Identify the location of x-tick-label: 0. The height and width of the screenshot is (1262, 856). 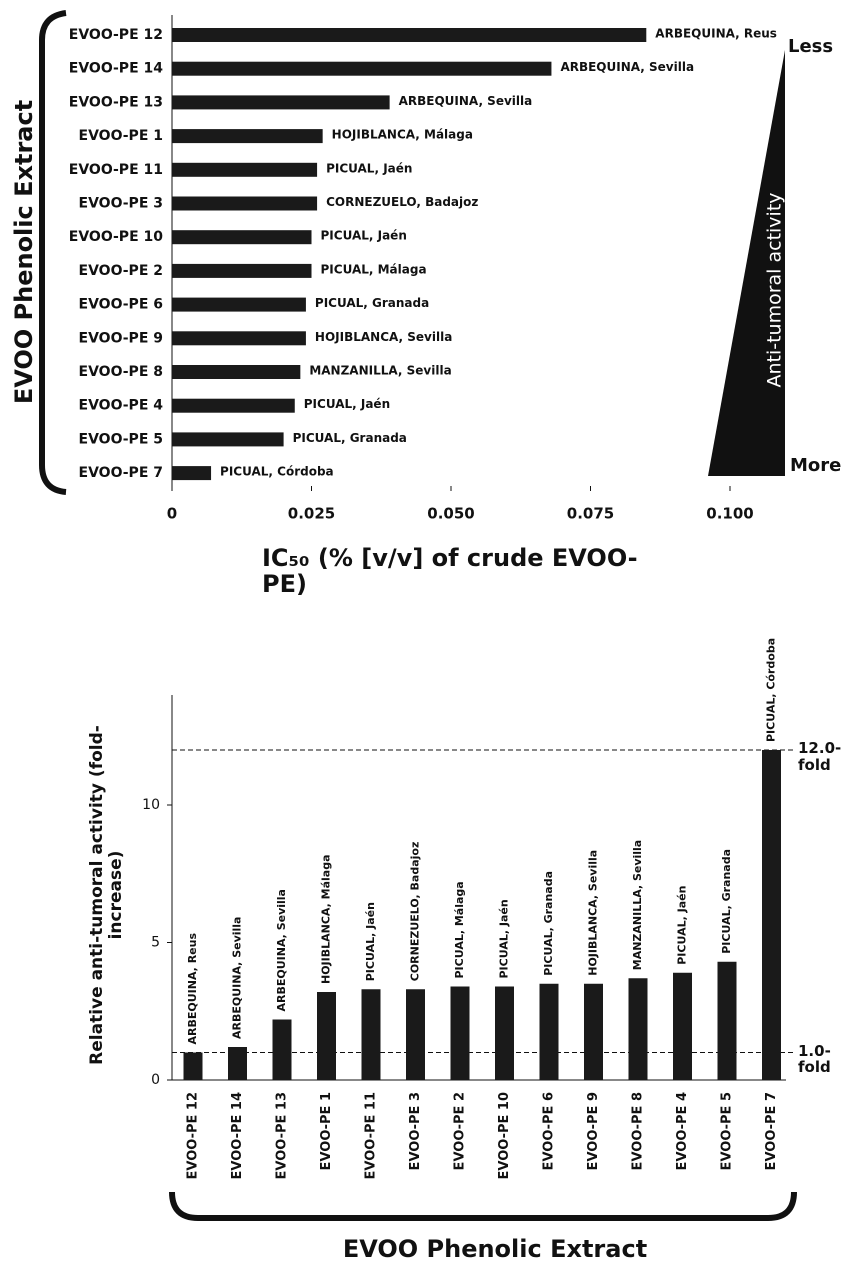
(172, 514).